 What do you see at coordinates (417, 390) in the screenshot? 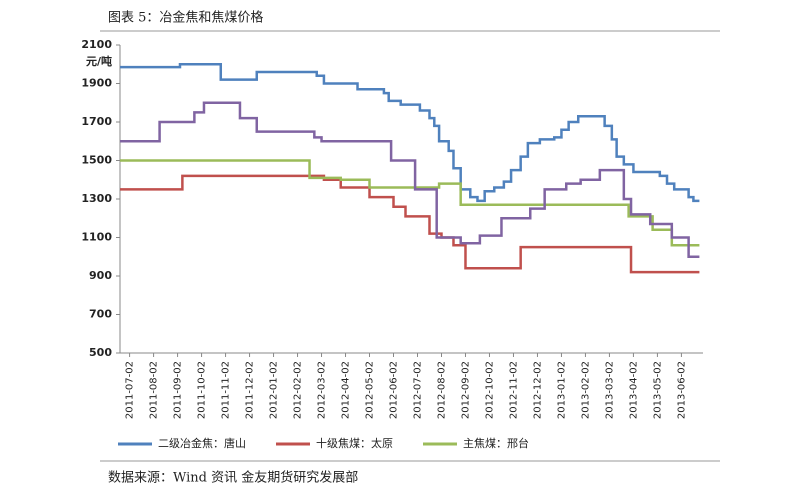
I see `x-tick-label: 2012-07-02` at bounding box center [417, 390].